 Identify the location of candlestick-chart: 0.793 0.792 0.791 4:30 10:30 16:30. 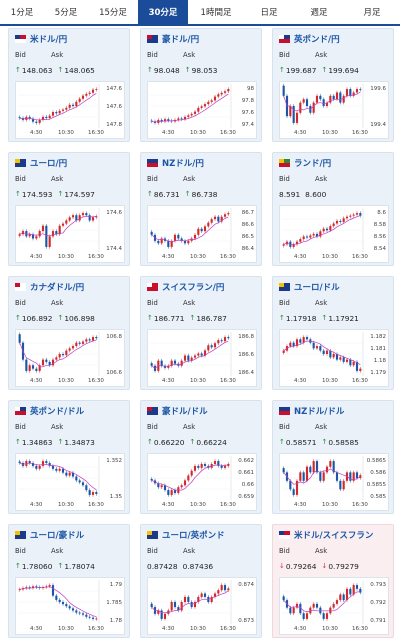
(334, 606).